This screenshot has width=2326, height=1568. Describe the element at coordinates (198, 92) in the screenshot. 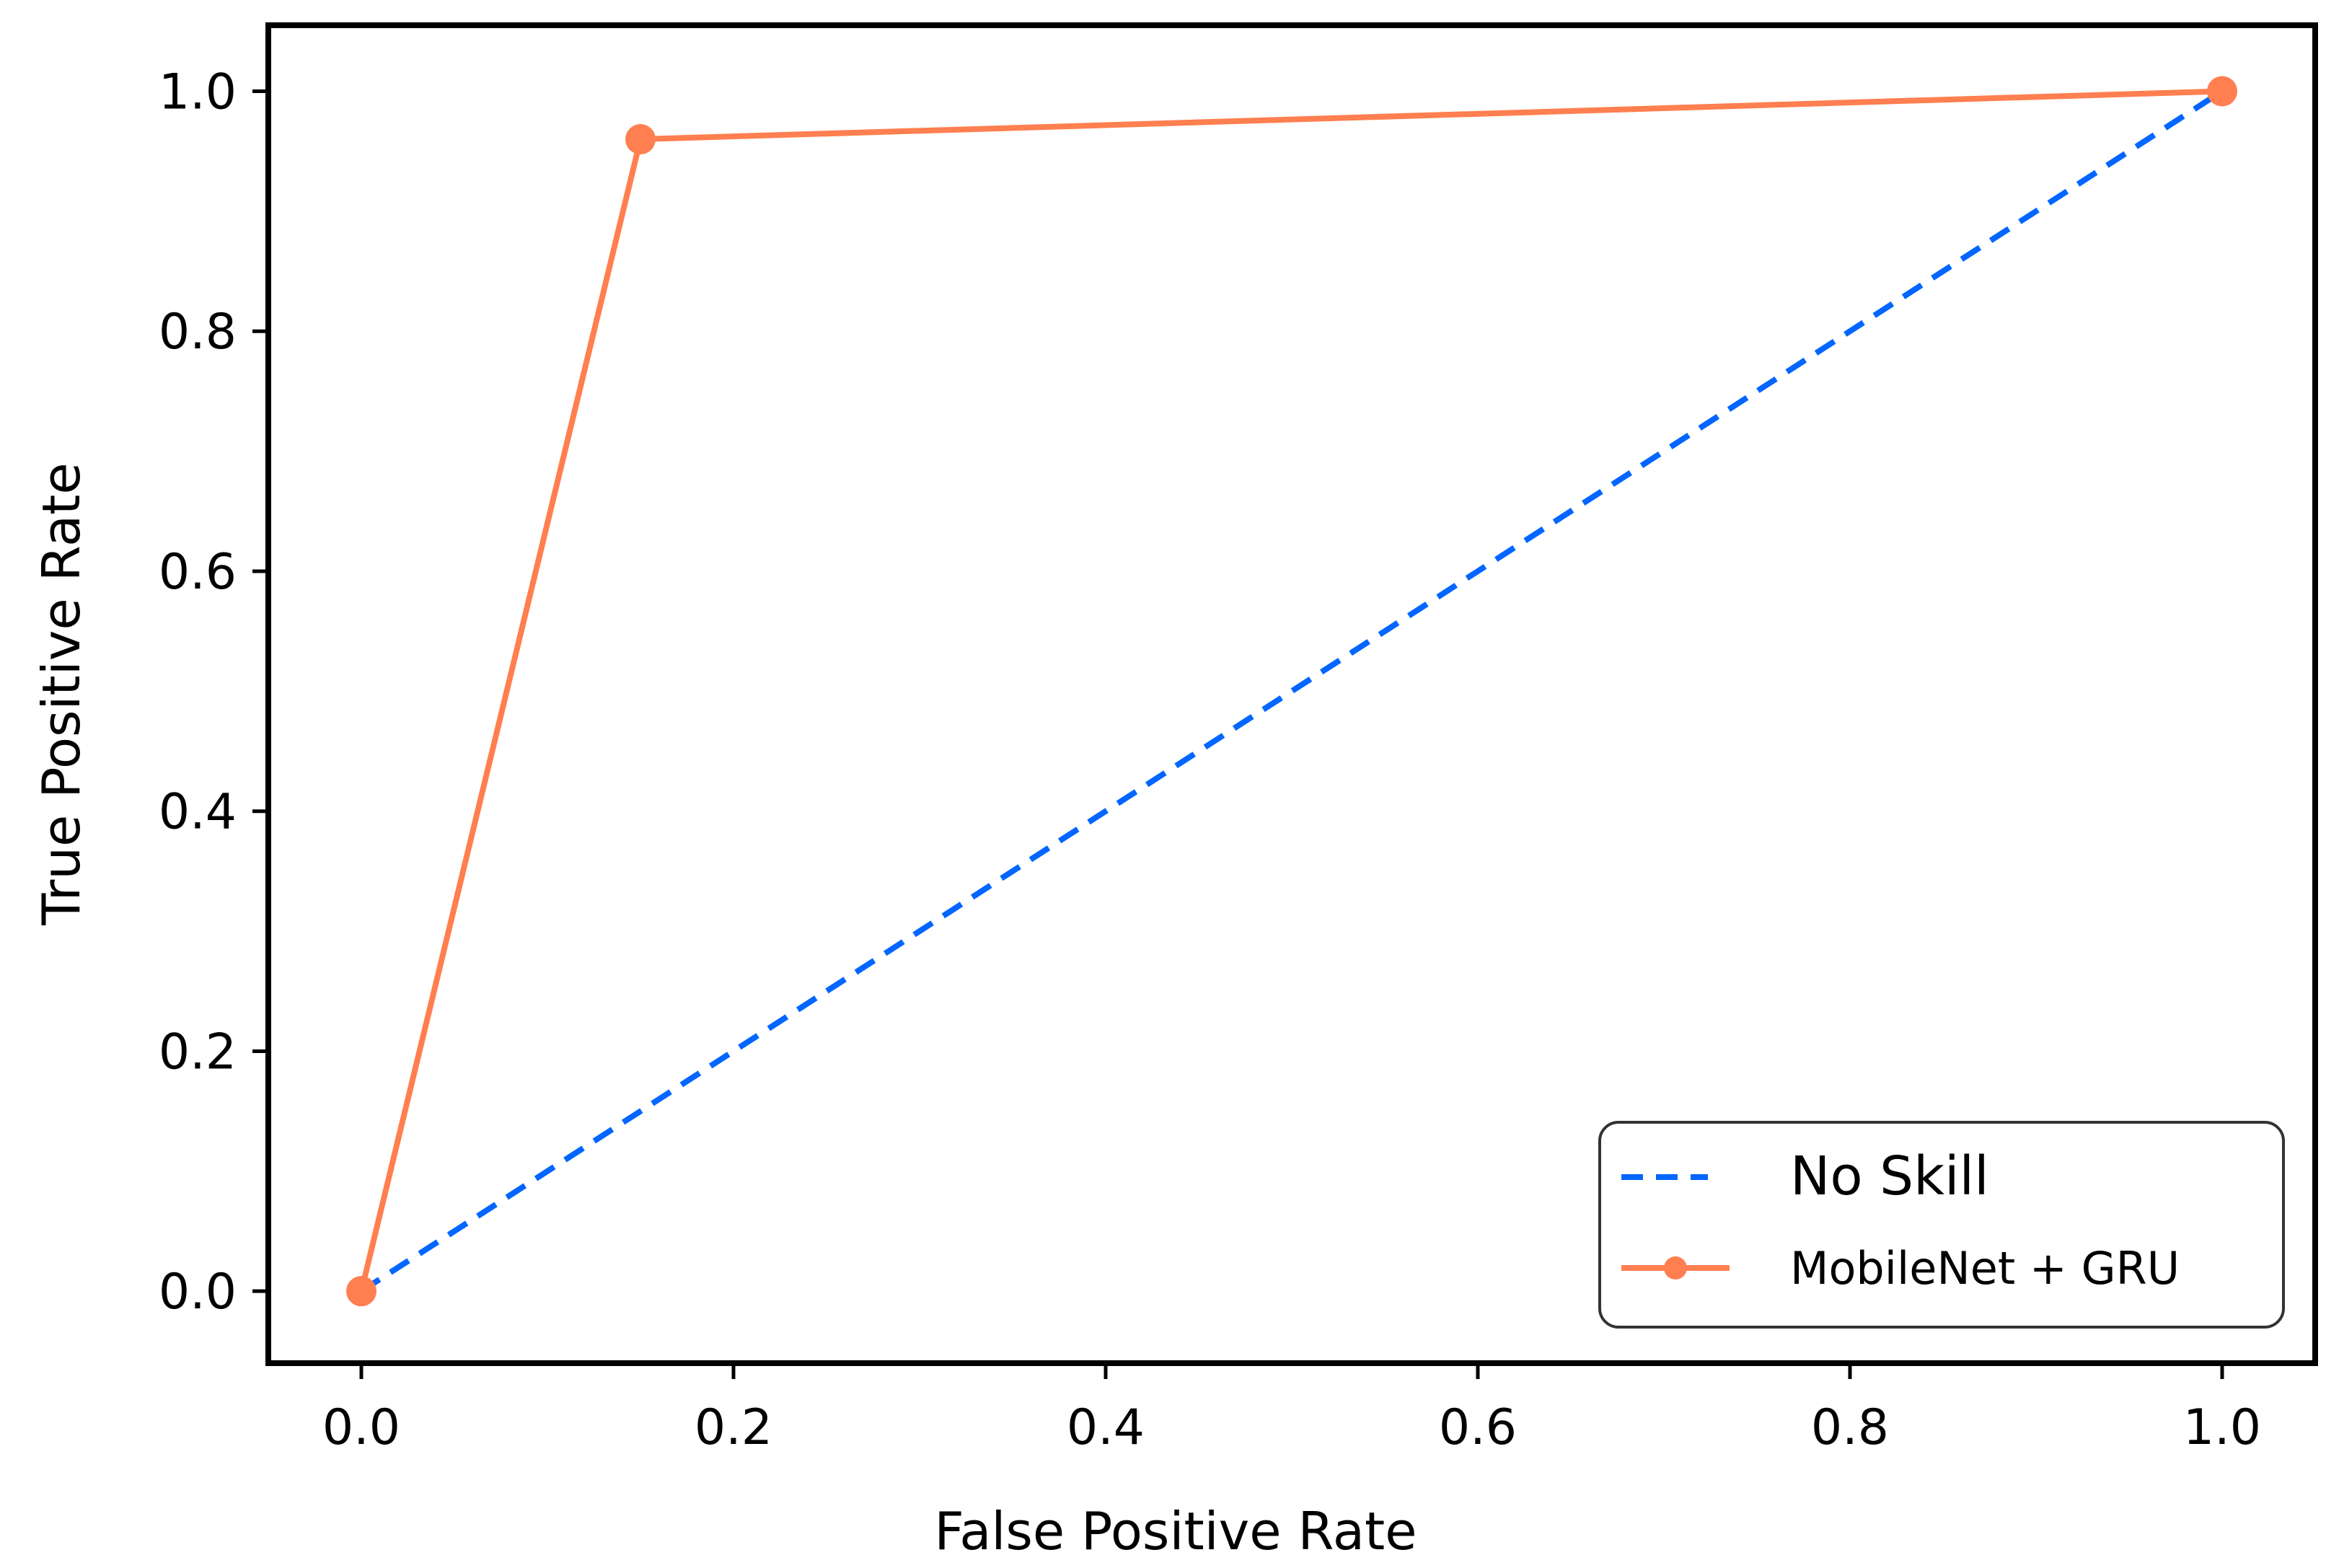

I see `y-tick-label: 1.0` at that location.